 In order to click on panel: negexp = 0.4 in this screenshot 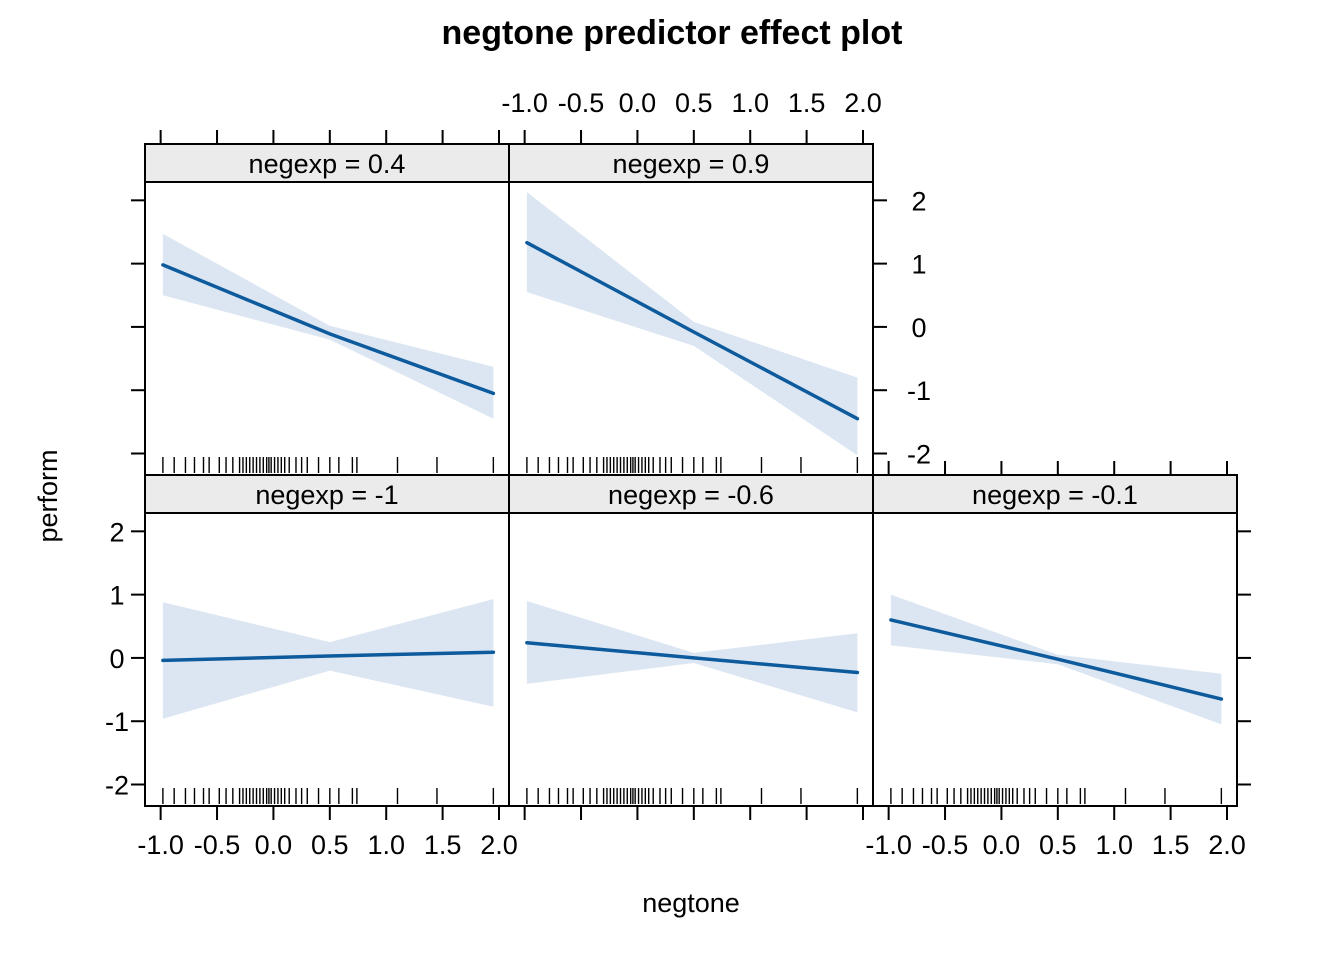, I will do `click(327, 309)`.